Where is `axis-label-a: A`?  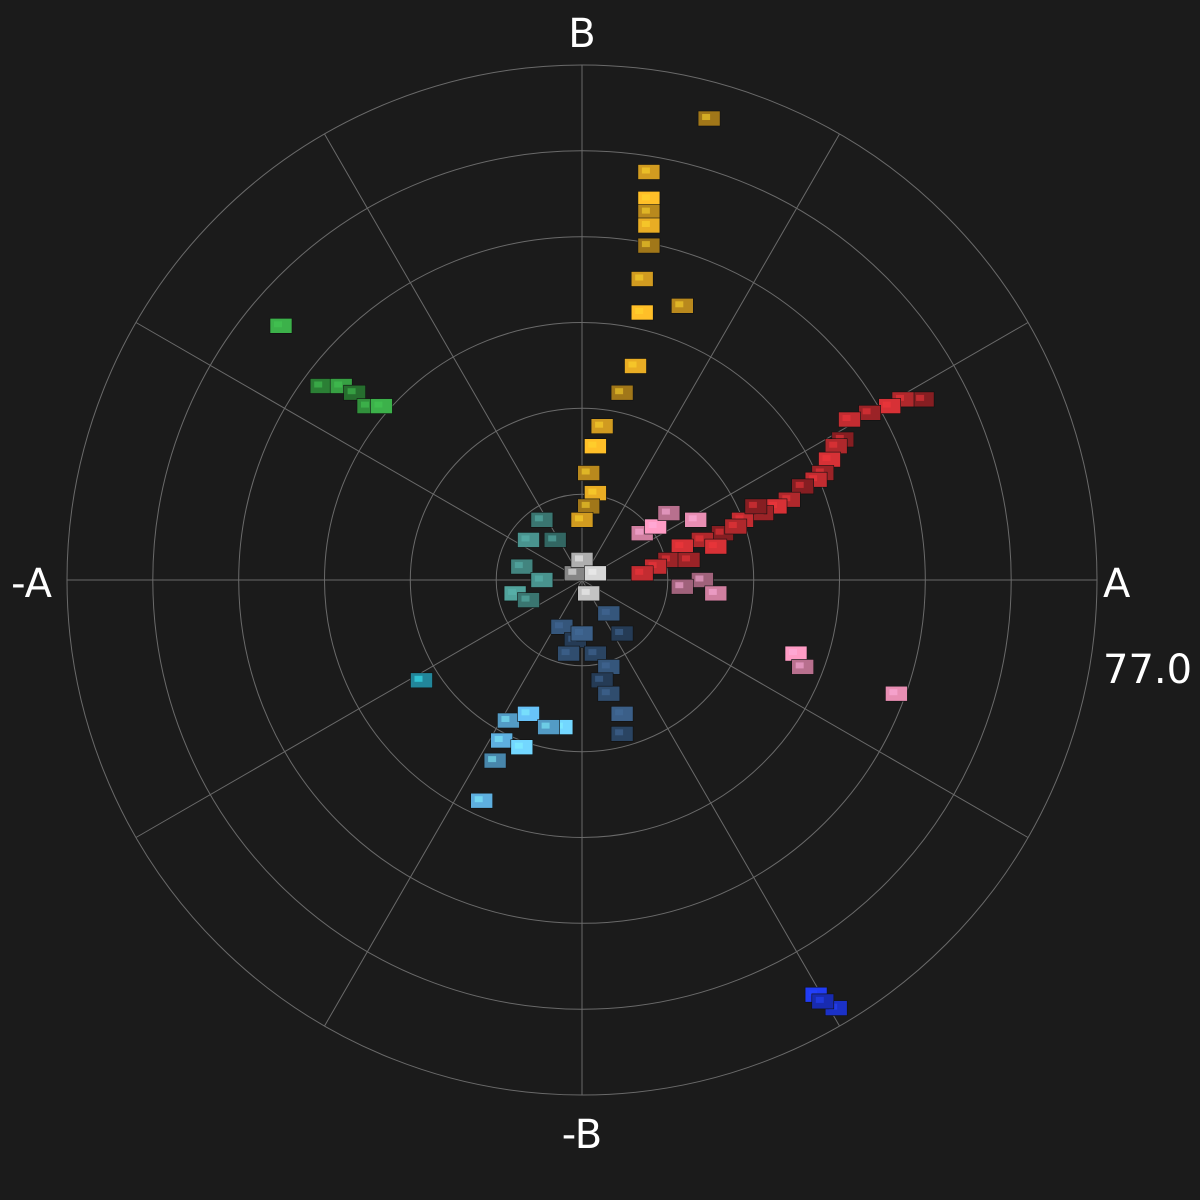
axis-label-a: A is located at coordinates (1117, 584).